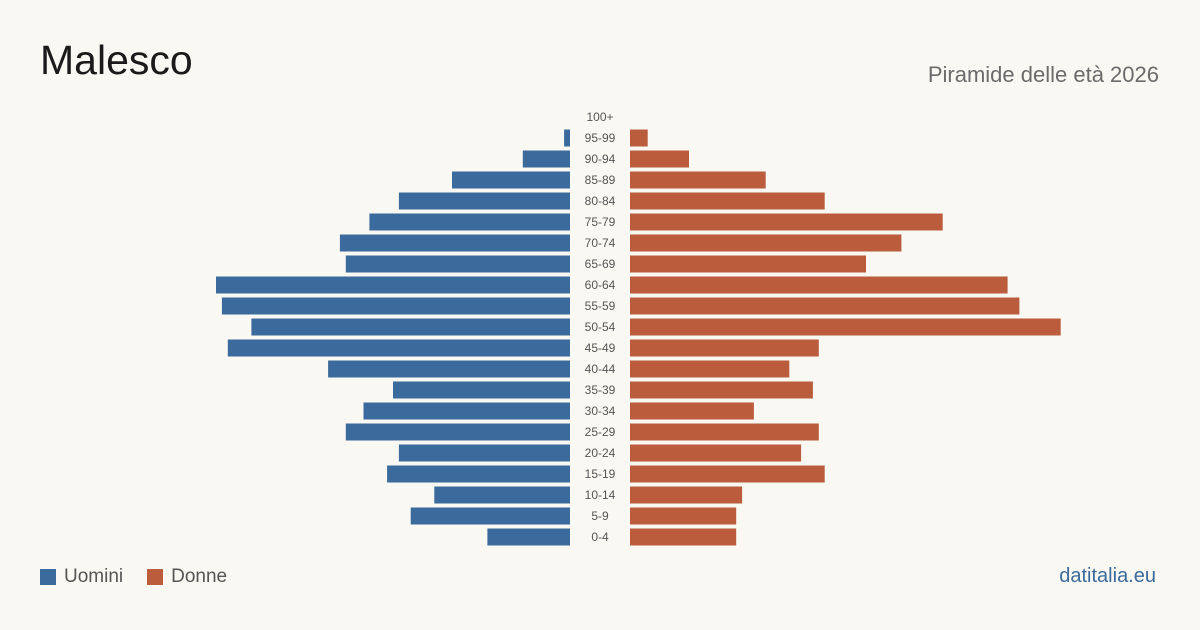  Describe the element at coordinates (600, 495) in the screenshot. I see `age-label-10-14: 10-14` at that location.